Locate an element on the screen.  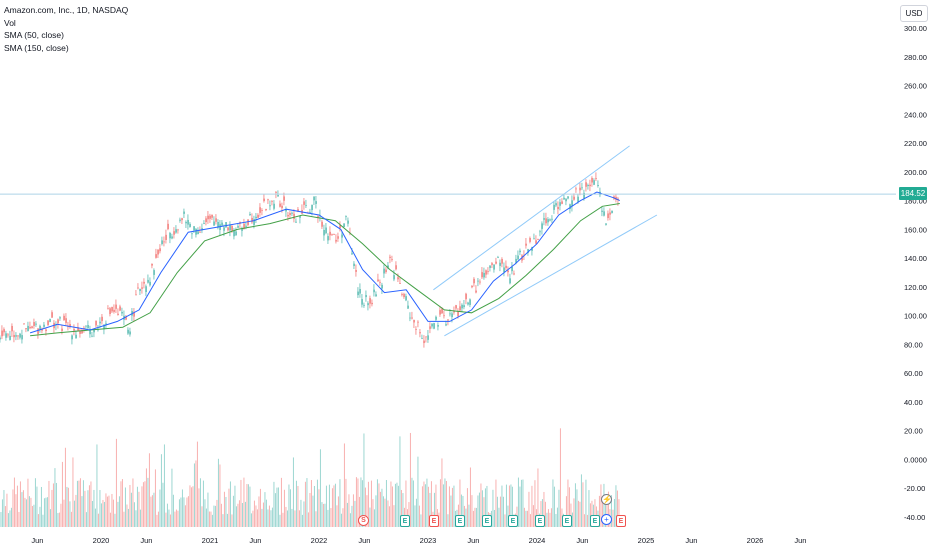
legend-volume: Vol is located at coordinates (10, 22).